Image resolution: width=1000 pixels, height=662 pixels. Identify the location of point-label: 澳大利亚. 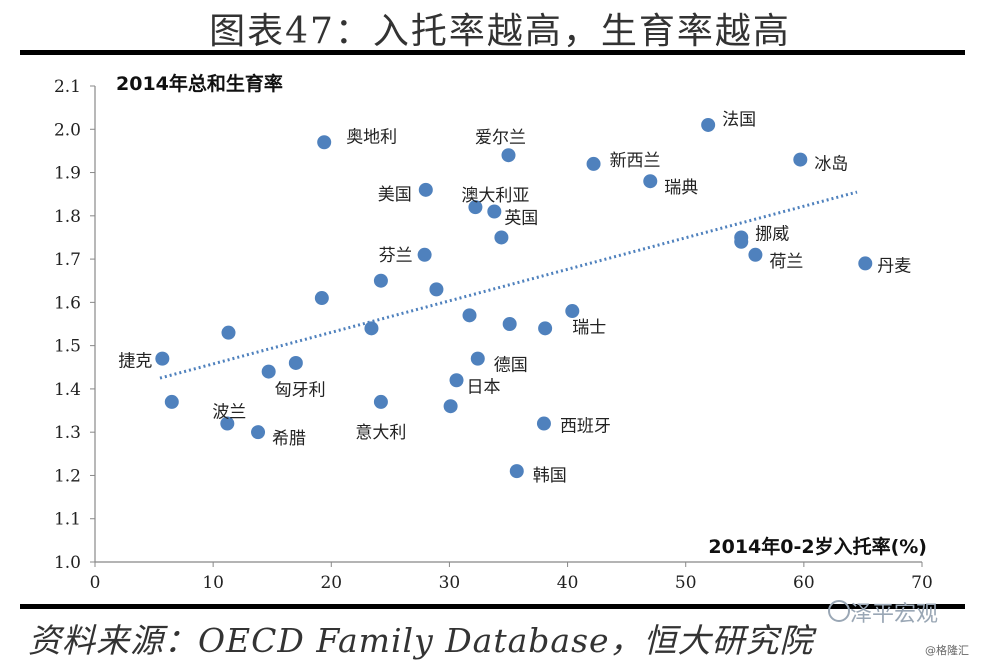
(495, 196).